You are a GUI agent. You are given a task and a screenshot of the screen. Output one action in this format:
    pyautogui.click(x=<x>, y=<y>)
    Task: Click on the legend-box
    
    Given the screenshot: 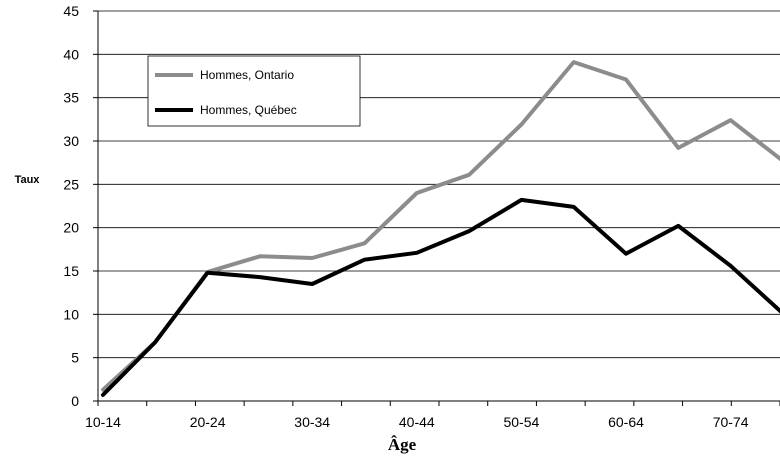 What is the action you would take?
    pyautogui.click(x=254, y=91)
    